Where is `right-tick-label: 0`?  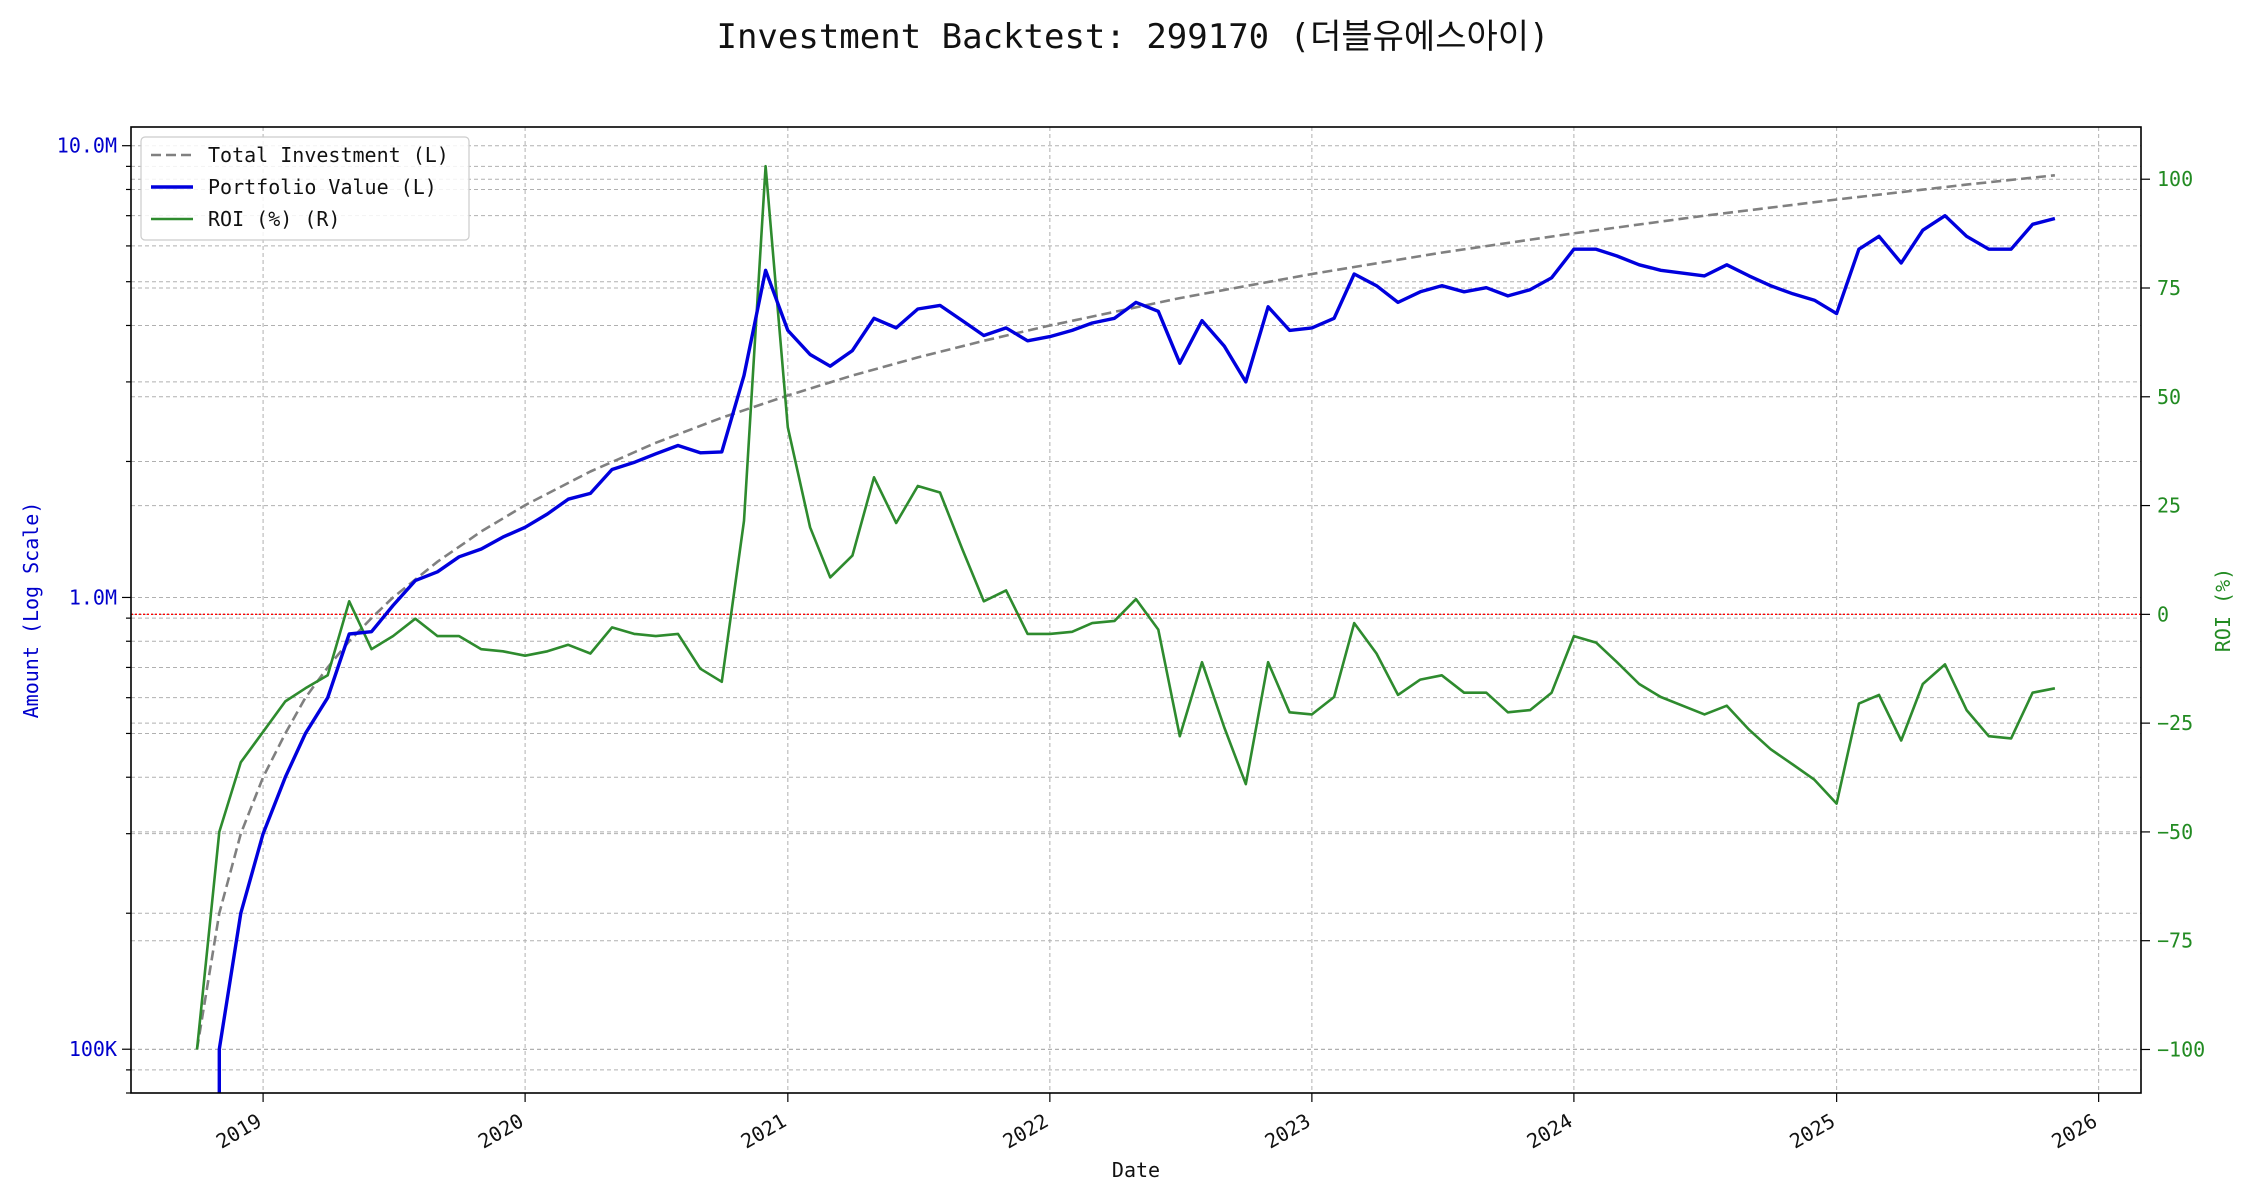
right-tick-label: 0 is located at coordinates (2163, 614).